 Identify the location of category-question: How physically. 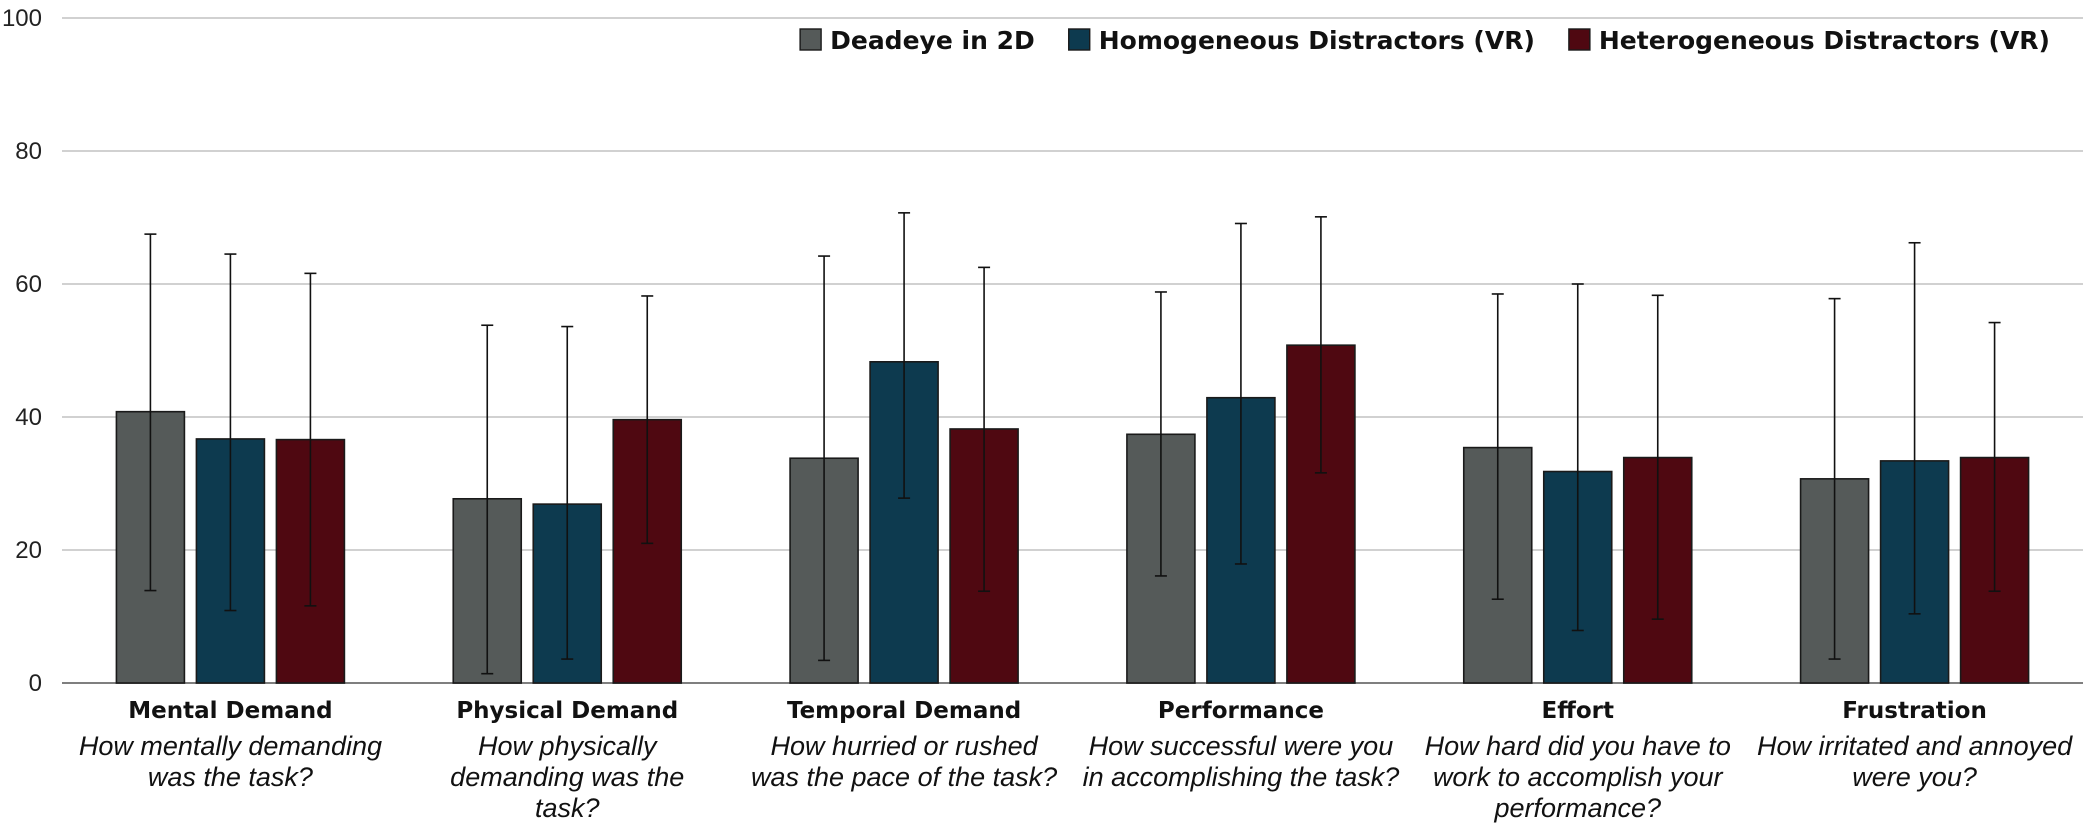
(568, 746).